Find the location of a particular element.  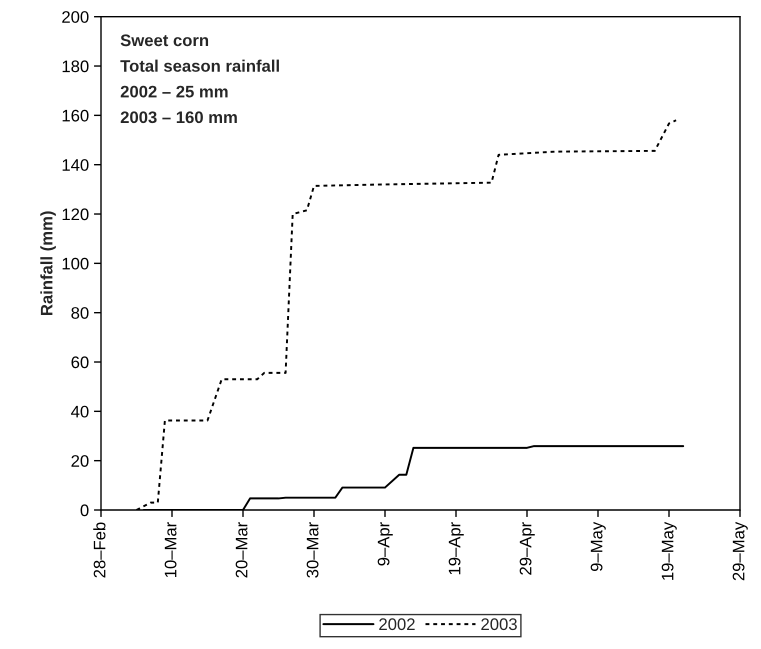

x-tick-label: 19–Apr is located at coordinates (456, 548).